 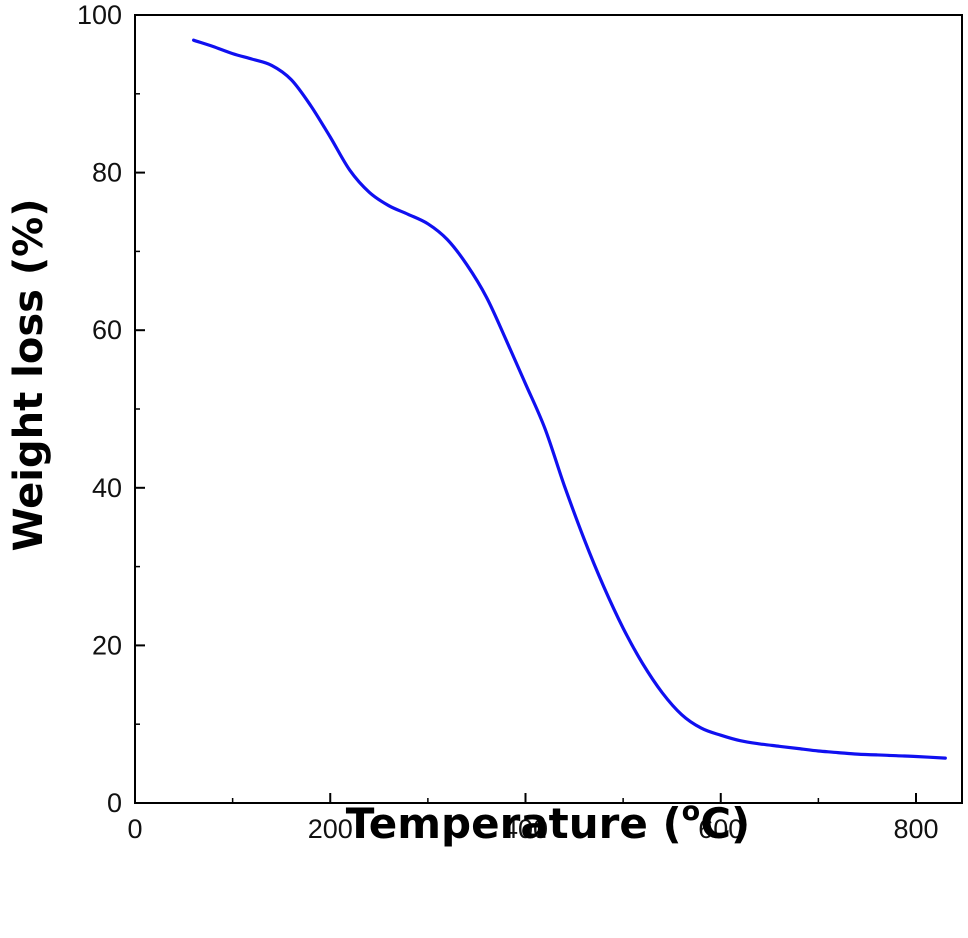 What do you see at coordinates (720, 829) in the screenshot?
I see `x-tick-label: 600` at bounding box center [720, 829].